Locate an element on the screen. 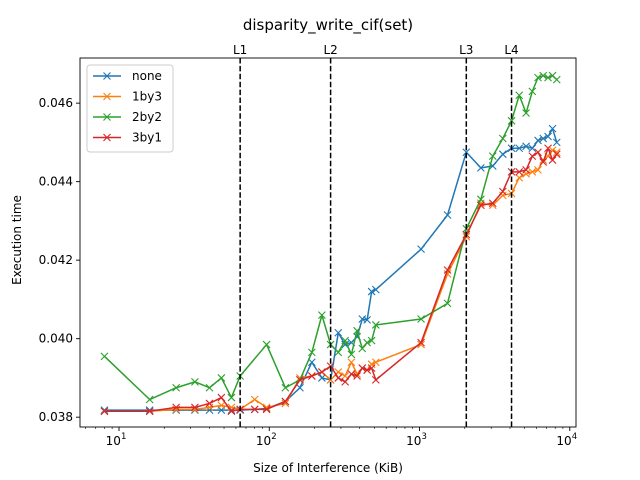  x-tick-label-0: 10¹ is located at coordinates (116, 440).